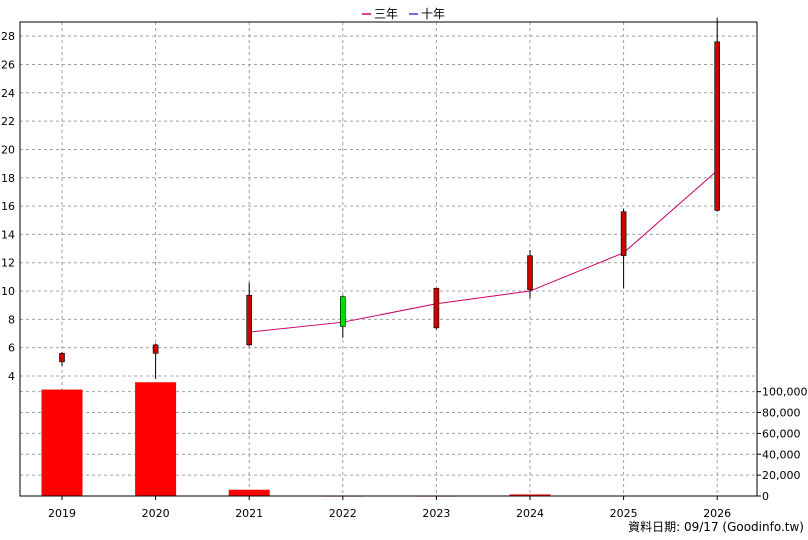 The image size is (808, 540). I want to click on legend: 三年 十年, so click(403, 14).